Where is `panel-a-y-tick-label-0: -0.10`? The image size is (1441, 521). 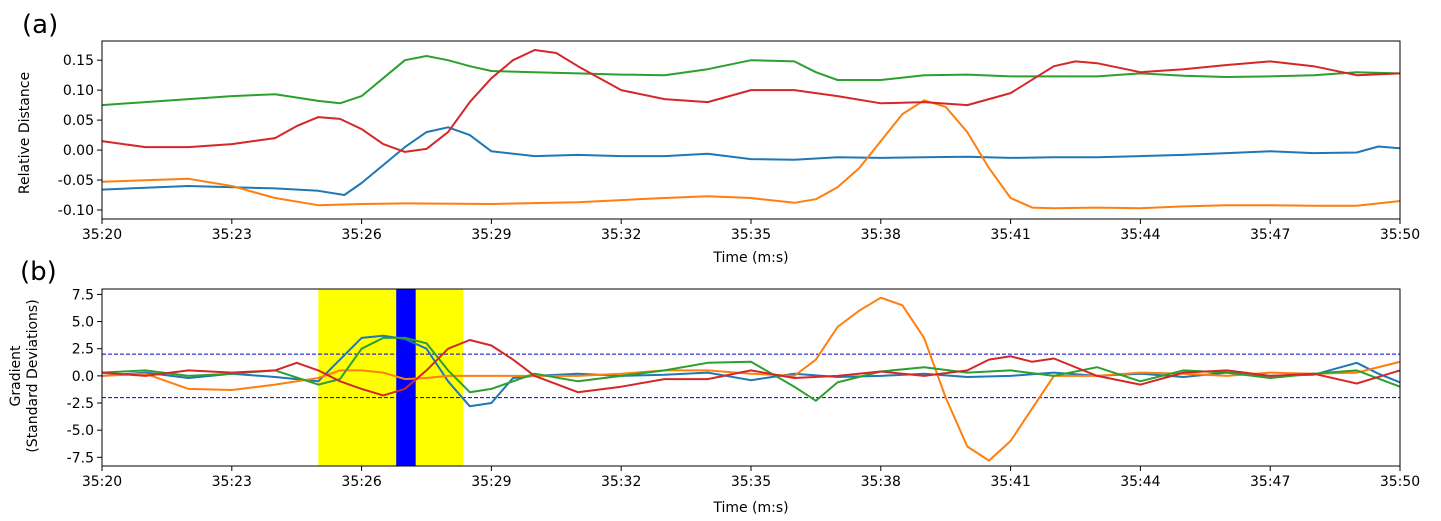
panel-a-y-tick-label-0: -0.10 is located at coordinates (76, 211).